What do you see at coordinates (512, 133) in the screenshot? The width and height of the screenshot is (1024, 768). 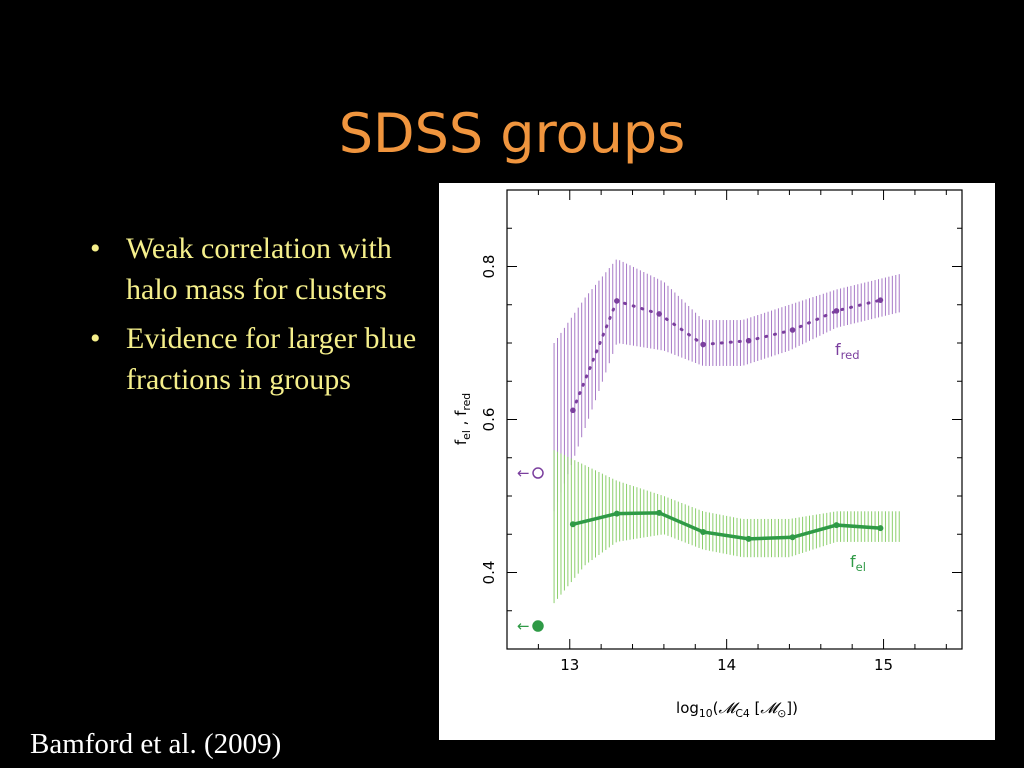 I see `slide-title: SDSS groups` at bounding box center [512, 133].